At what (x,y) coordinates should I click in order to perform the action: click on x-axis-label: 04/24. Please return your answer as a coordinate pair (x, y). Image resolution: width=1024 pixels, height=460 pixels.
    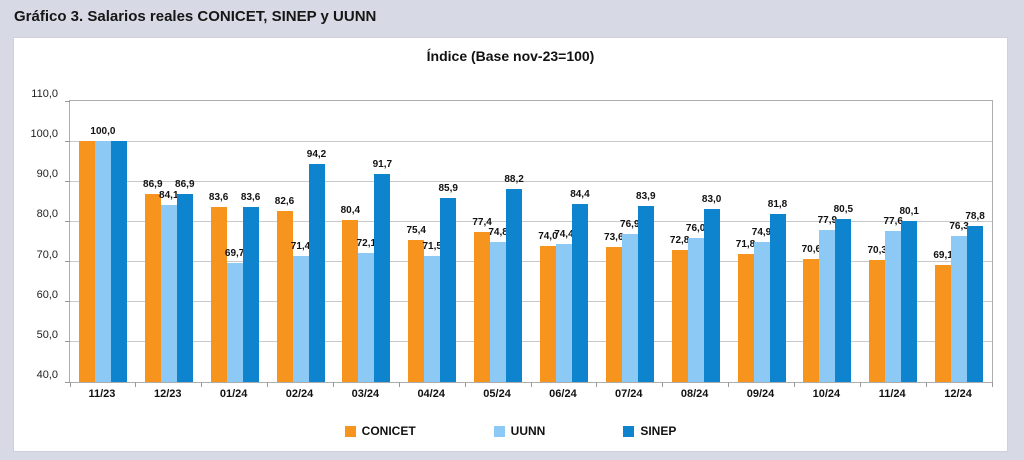
    Looking at the image, I should click on (431, 394).